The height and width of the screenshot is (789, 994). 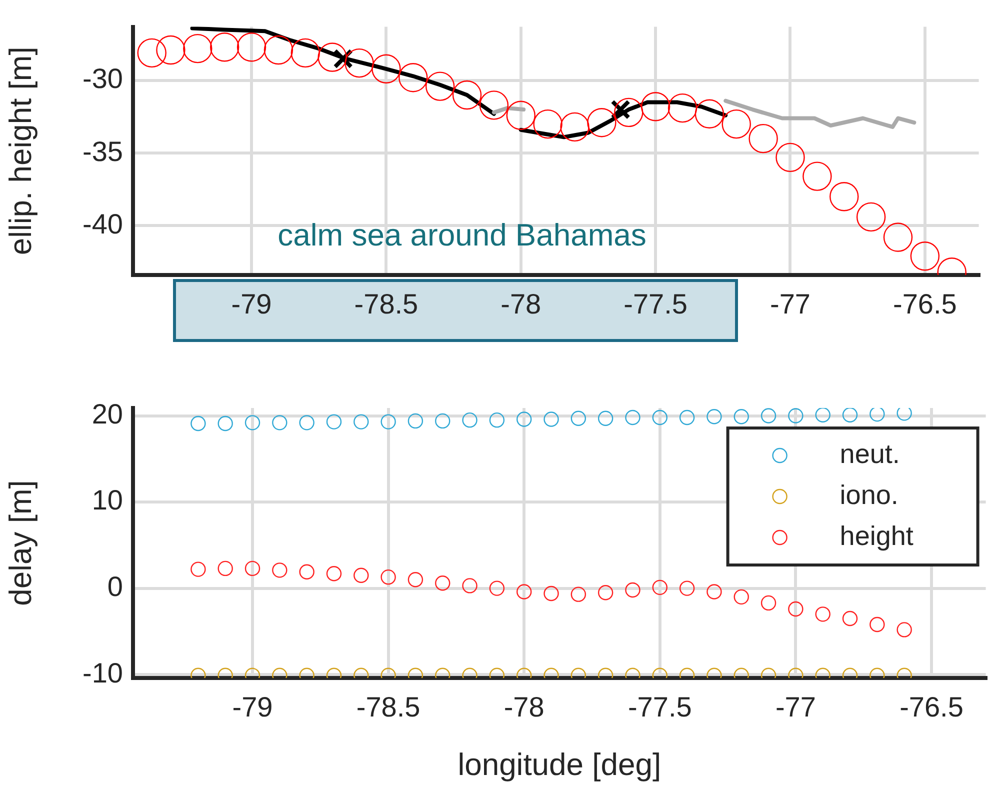 I want to click on y-tick-label: 0, so click(x=115, y=586).